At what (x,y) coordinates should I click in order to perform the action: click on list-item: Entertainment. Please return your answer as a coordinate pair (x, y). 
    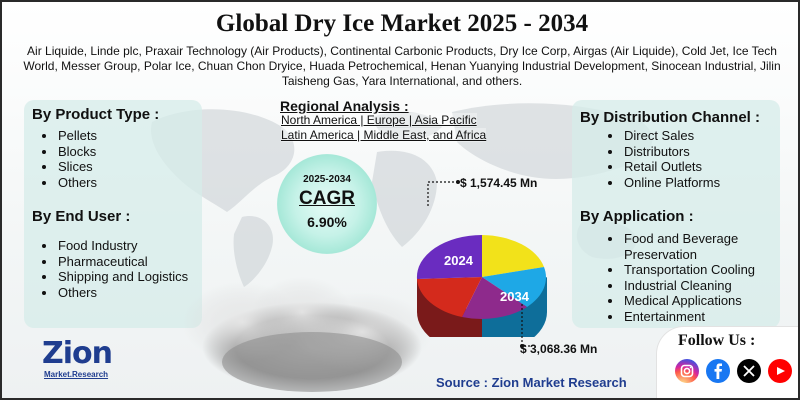
    Looking at the image, I should click on (688, 317).